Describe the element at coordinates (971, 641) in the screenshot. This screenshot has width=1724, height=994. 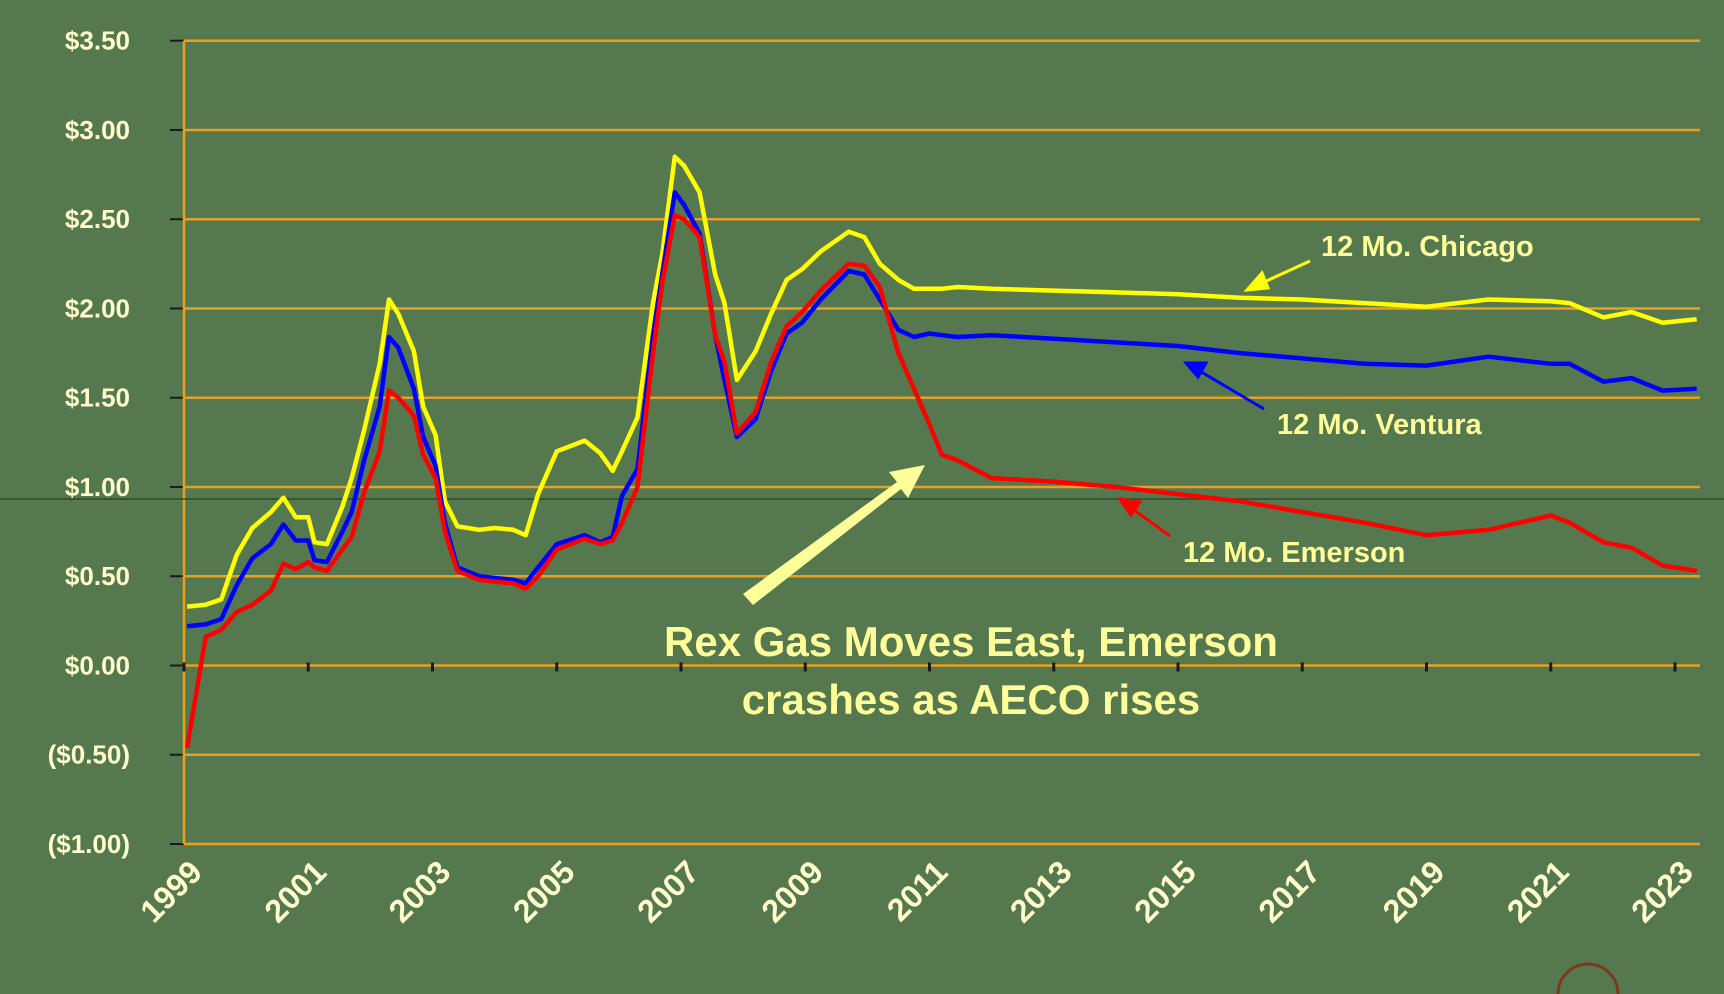
I see `annotation: Rex Gas Moves East, Emerson` at that location.